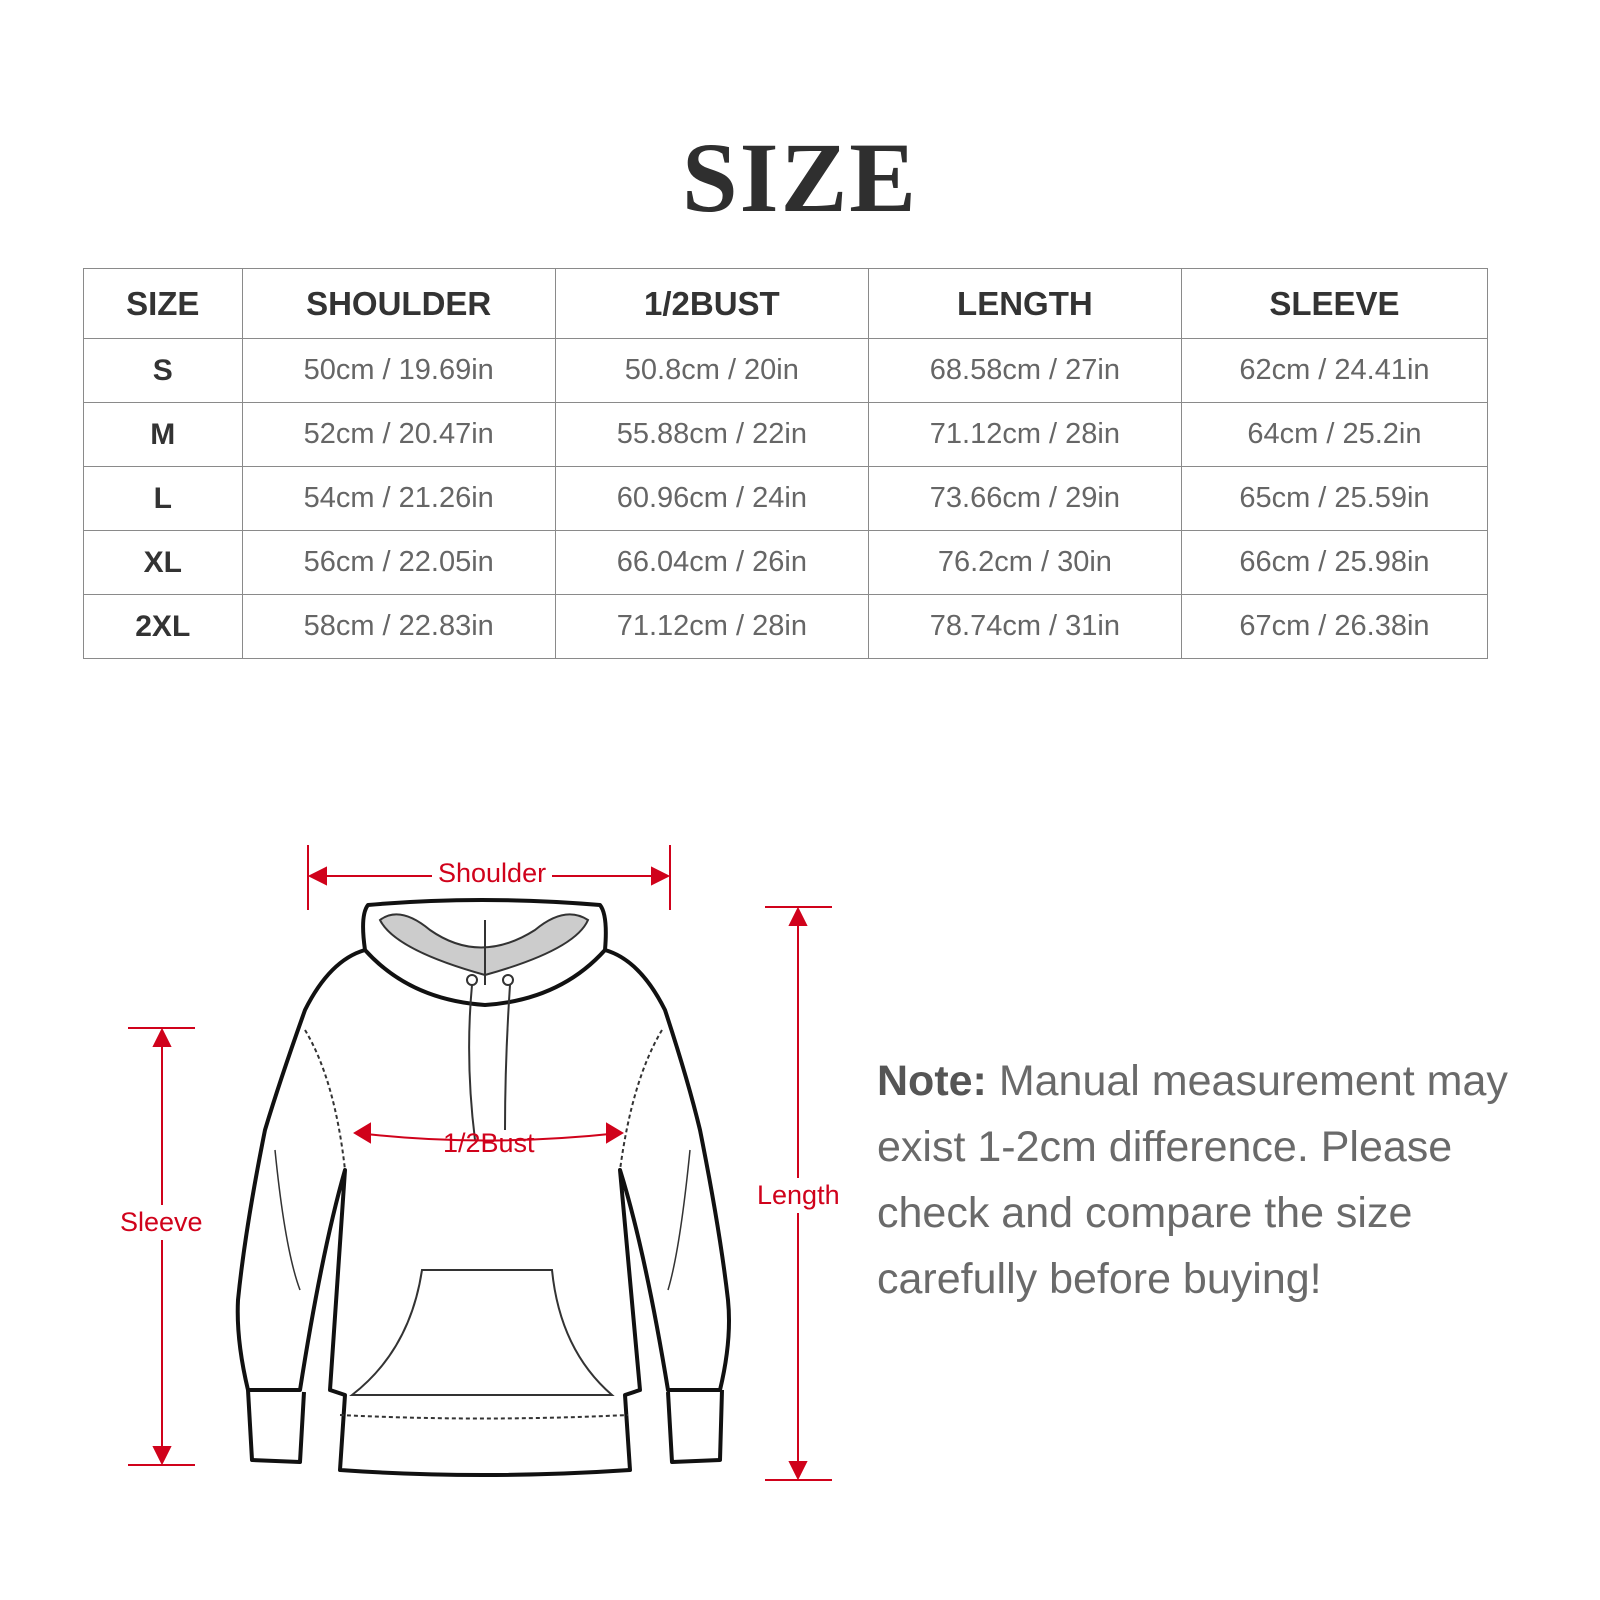 This screenshot has height=1600, width=1600. What do you see at coordinates (800, 177) in the screenshot?
I see `page-title: SIZE` at bounding box center [800, 177].